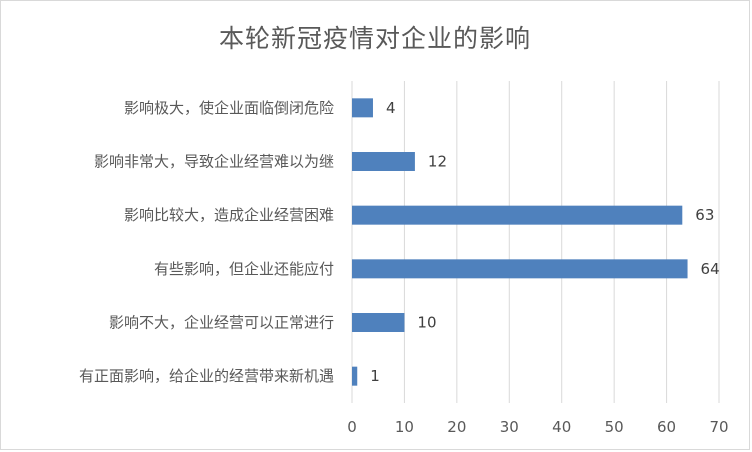 This screenshot has height=452, width=752. What do you see at coordinates (456, 427) in the screenshot?
I see `x-tick-label: 20` at bounding box center [456, 427].